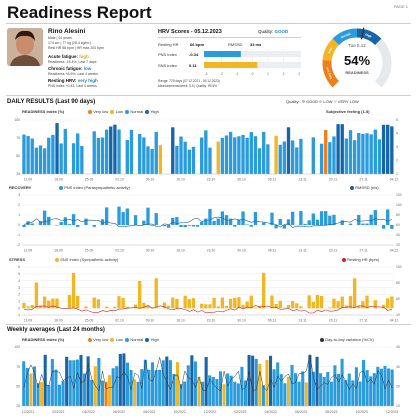  I want to click on gauge-value: 54%, so click(357, 60).